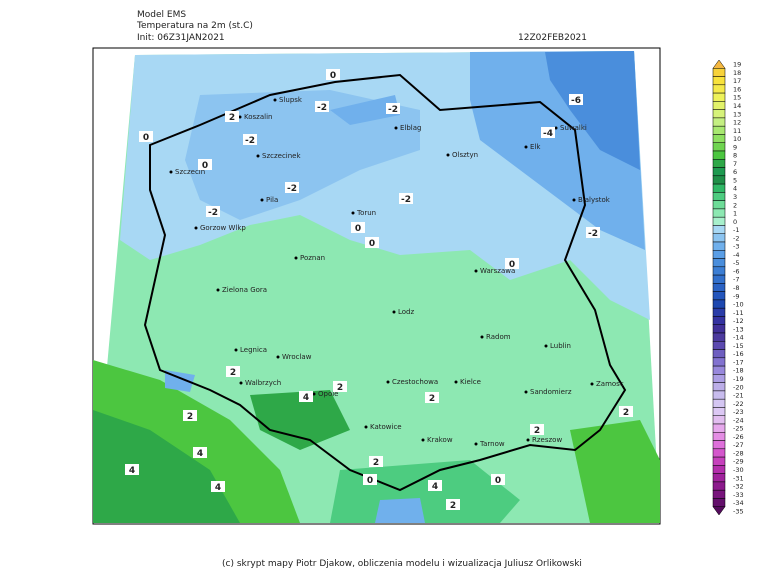  I want to click on colorbar-label: 18, so click(737, 73).